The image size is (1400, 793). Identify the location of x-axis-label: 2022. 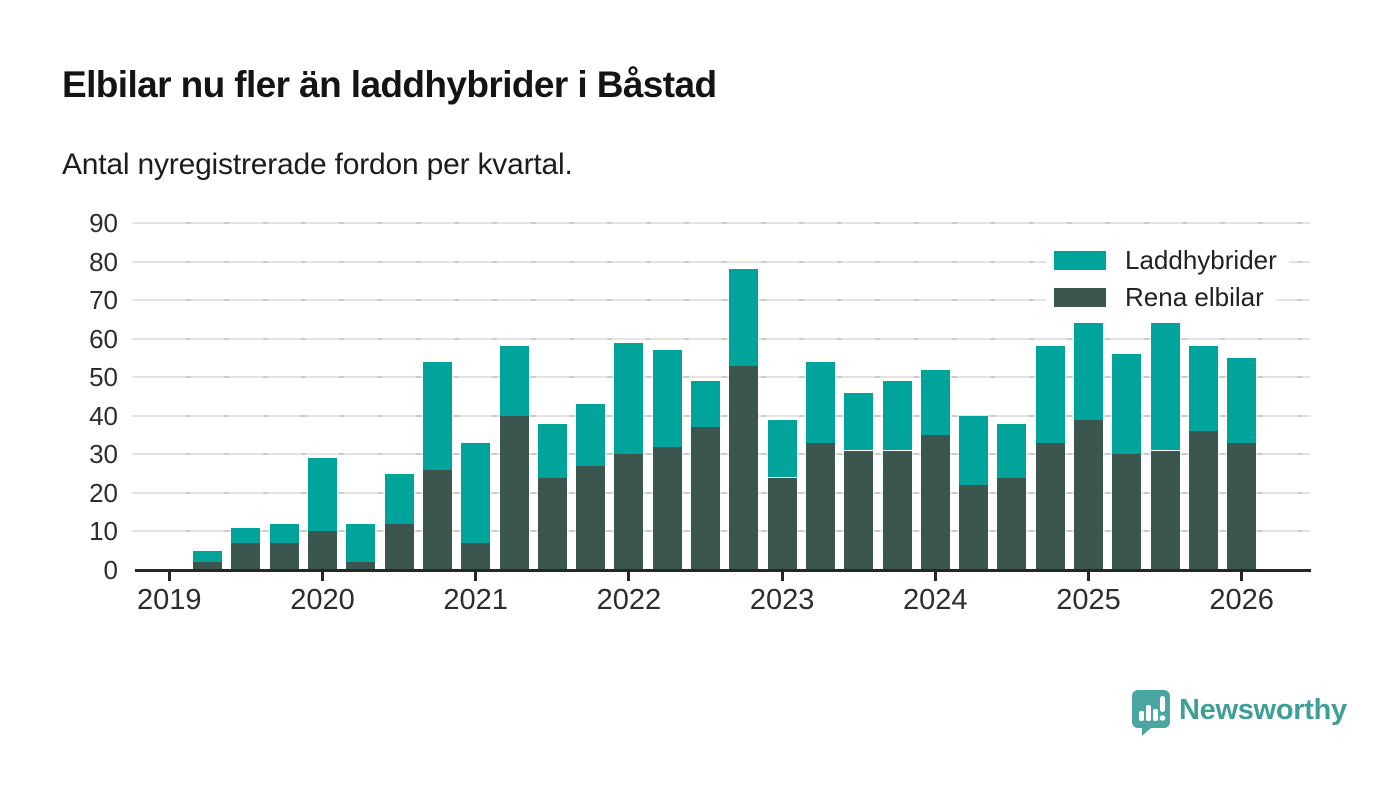
(629, 600).